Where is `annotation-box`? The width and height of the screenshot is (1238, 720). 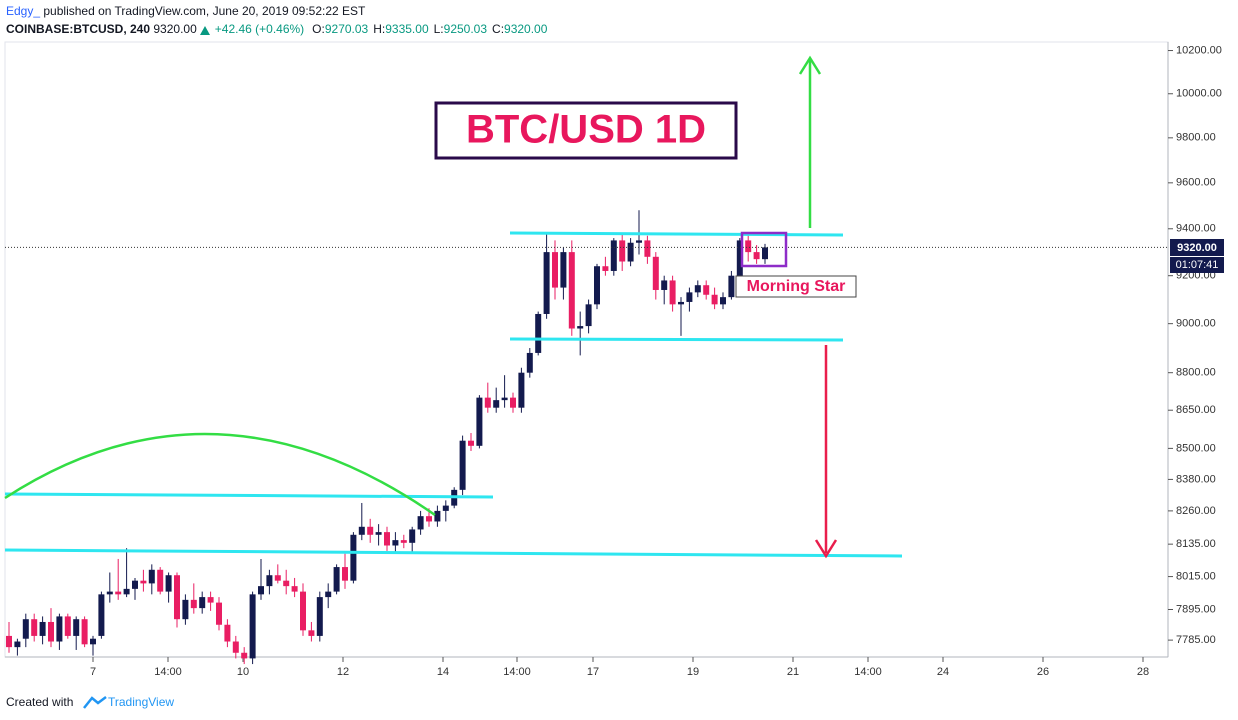
annotation-box is located at coordinates (796, 286).